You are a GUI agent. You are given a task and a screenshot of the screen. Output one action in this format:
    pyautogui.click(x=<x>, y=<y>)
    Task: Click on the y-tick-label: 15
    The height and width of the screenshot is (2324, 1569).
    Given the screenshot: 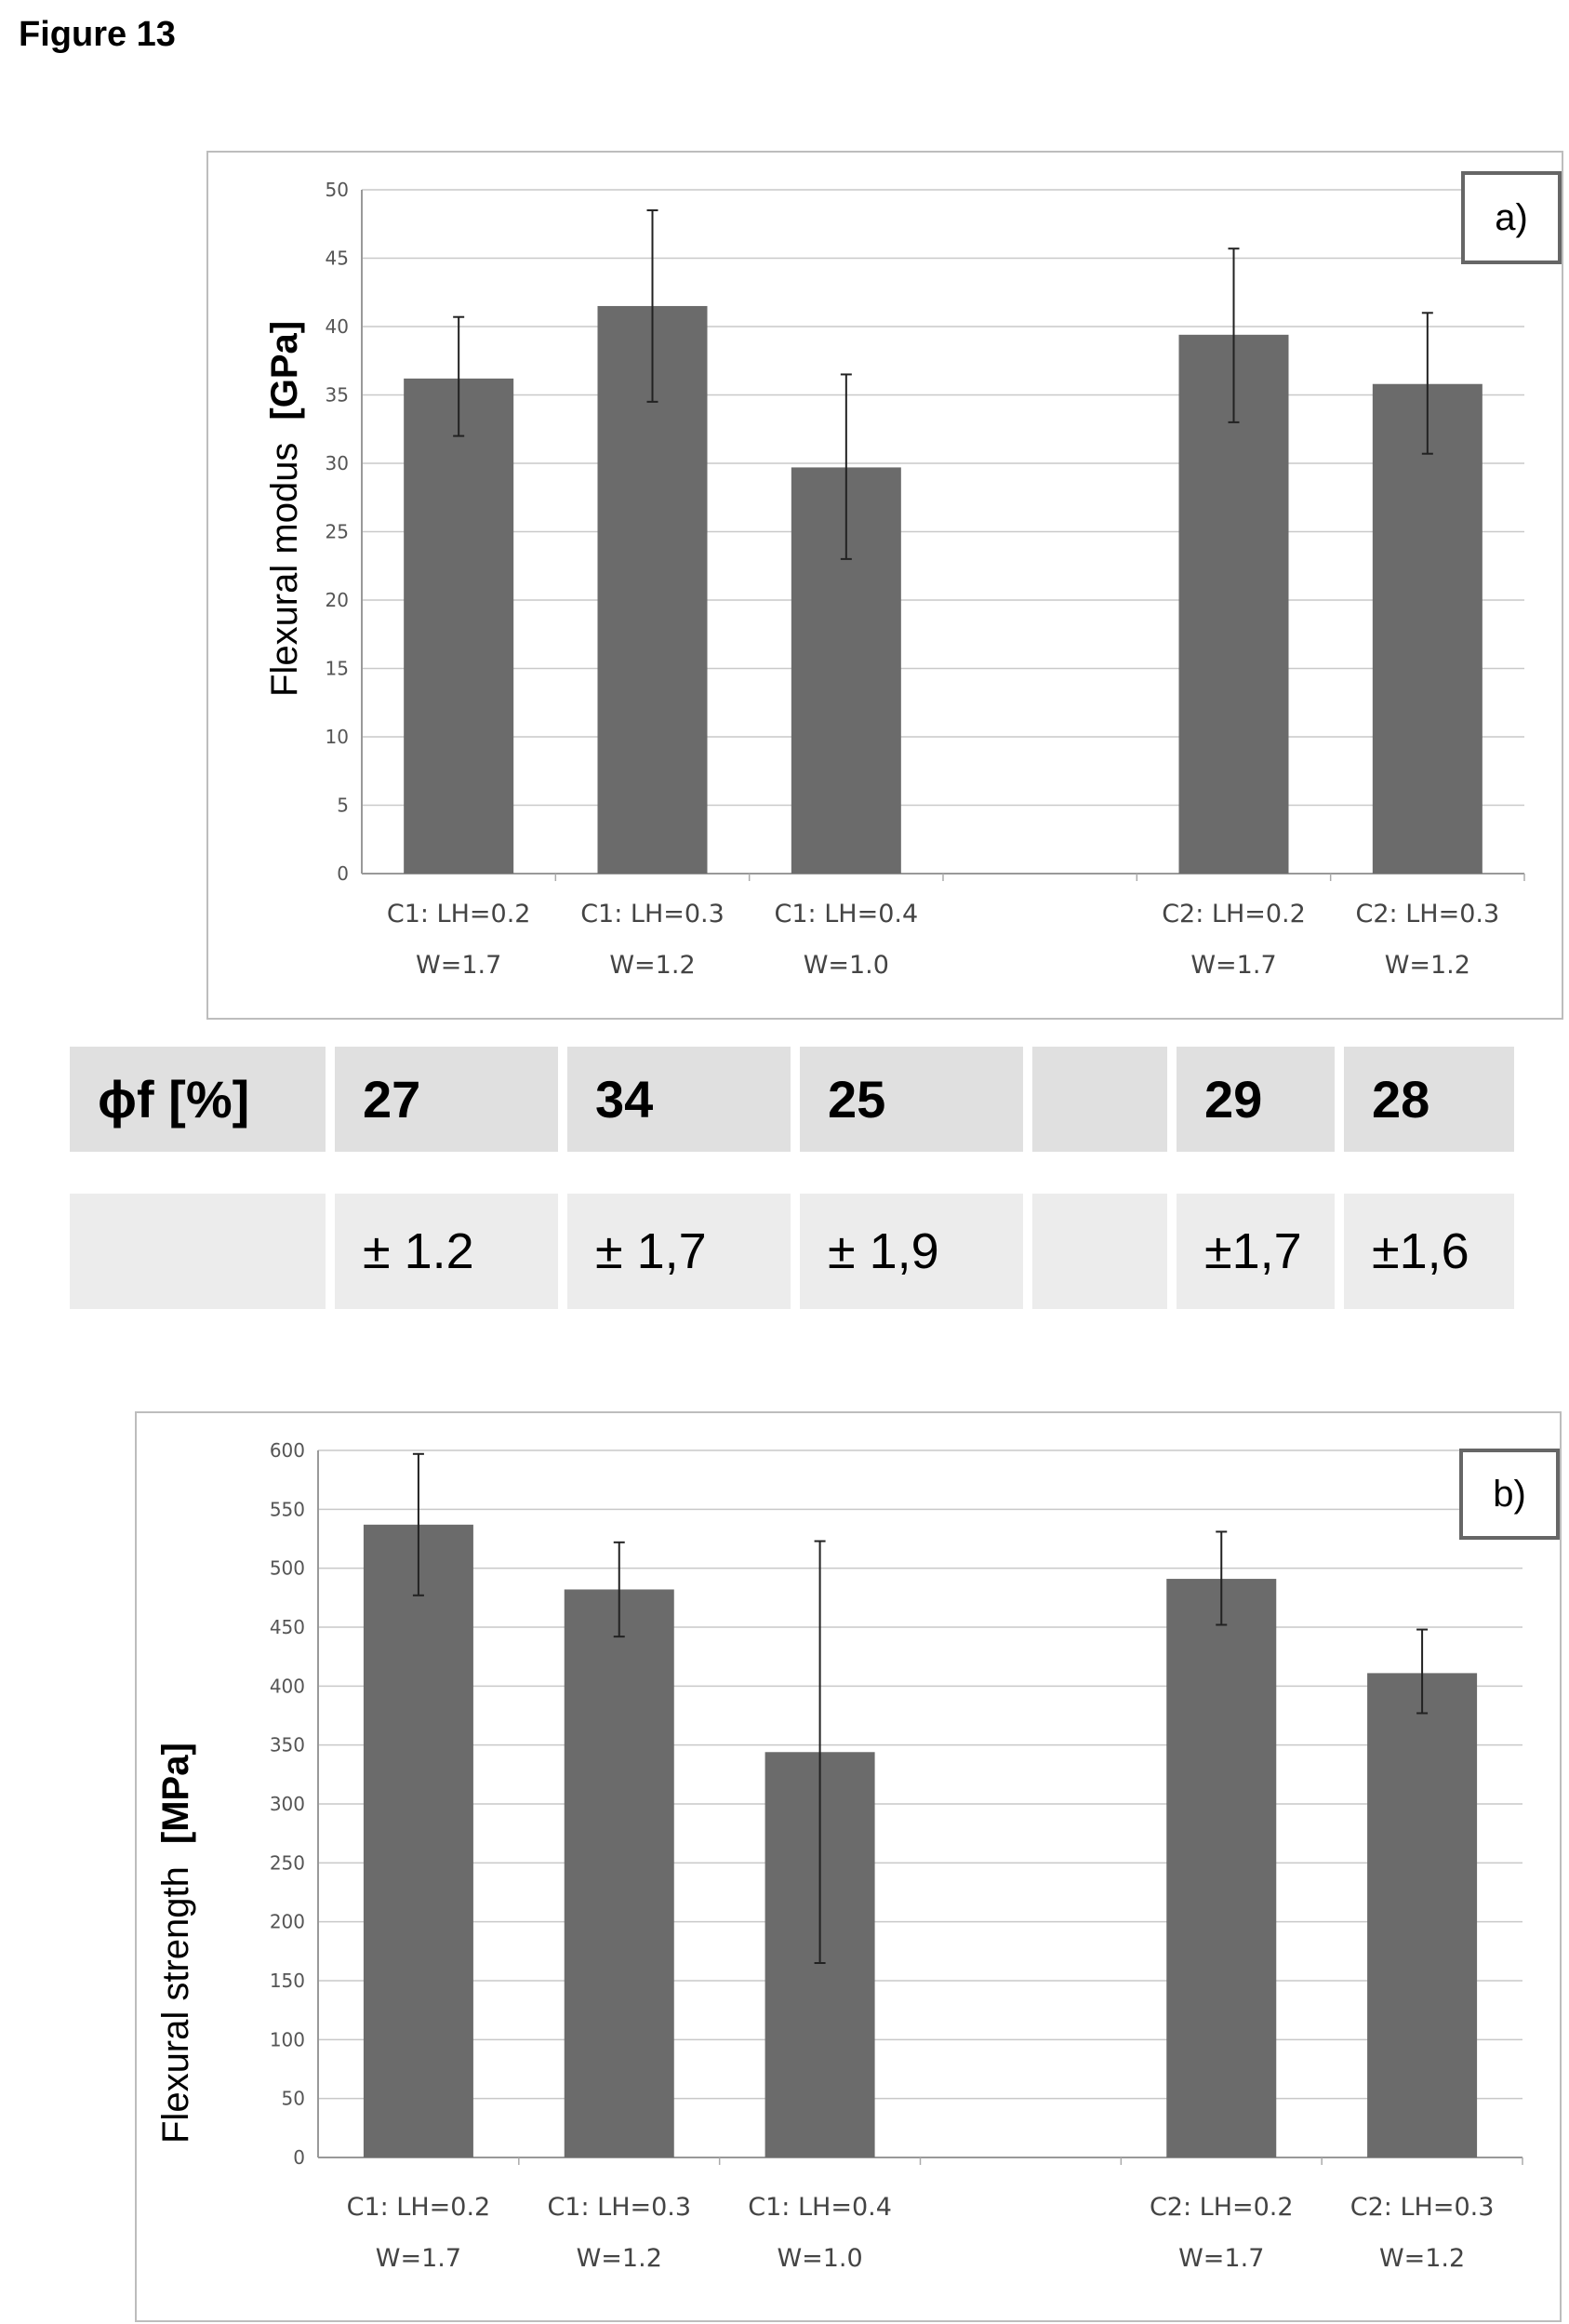 What is the action you would take?
    pyautogui.click(x=337, y=669)
    